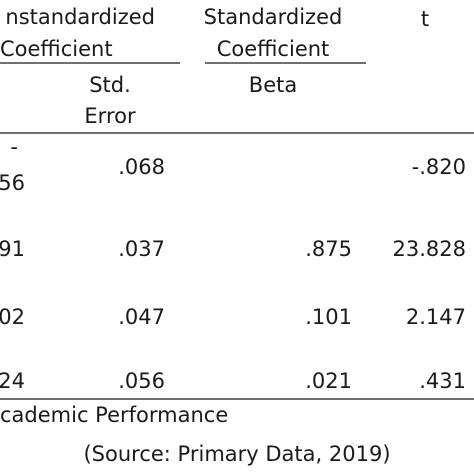 The height and width of the screenshot is (474, 474). Describe the element at coordinates (141, 317) in the screenshot. I see `cell: .047` at that location.